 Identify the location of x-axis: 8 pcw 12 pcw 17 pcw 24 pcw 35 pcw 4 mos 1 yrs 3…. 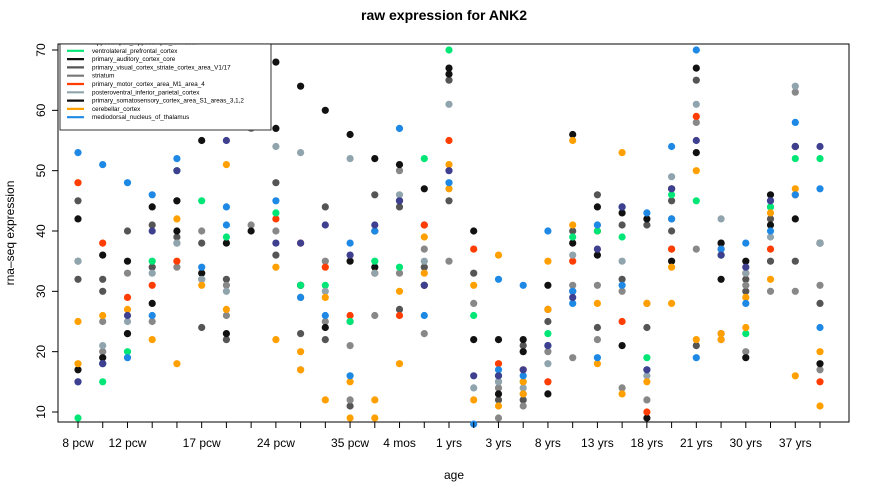
(441, 436).